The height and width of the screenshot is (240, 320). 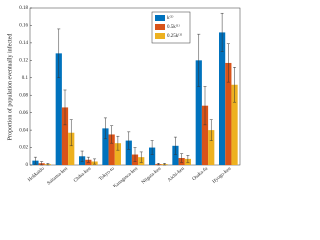 I want to click on y-tick-label: 0.12, so click(x=23, y=60).